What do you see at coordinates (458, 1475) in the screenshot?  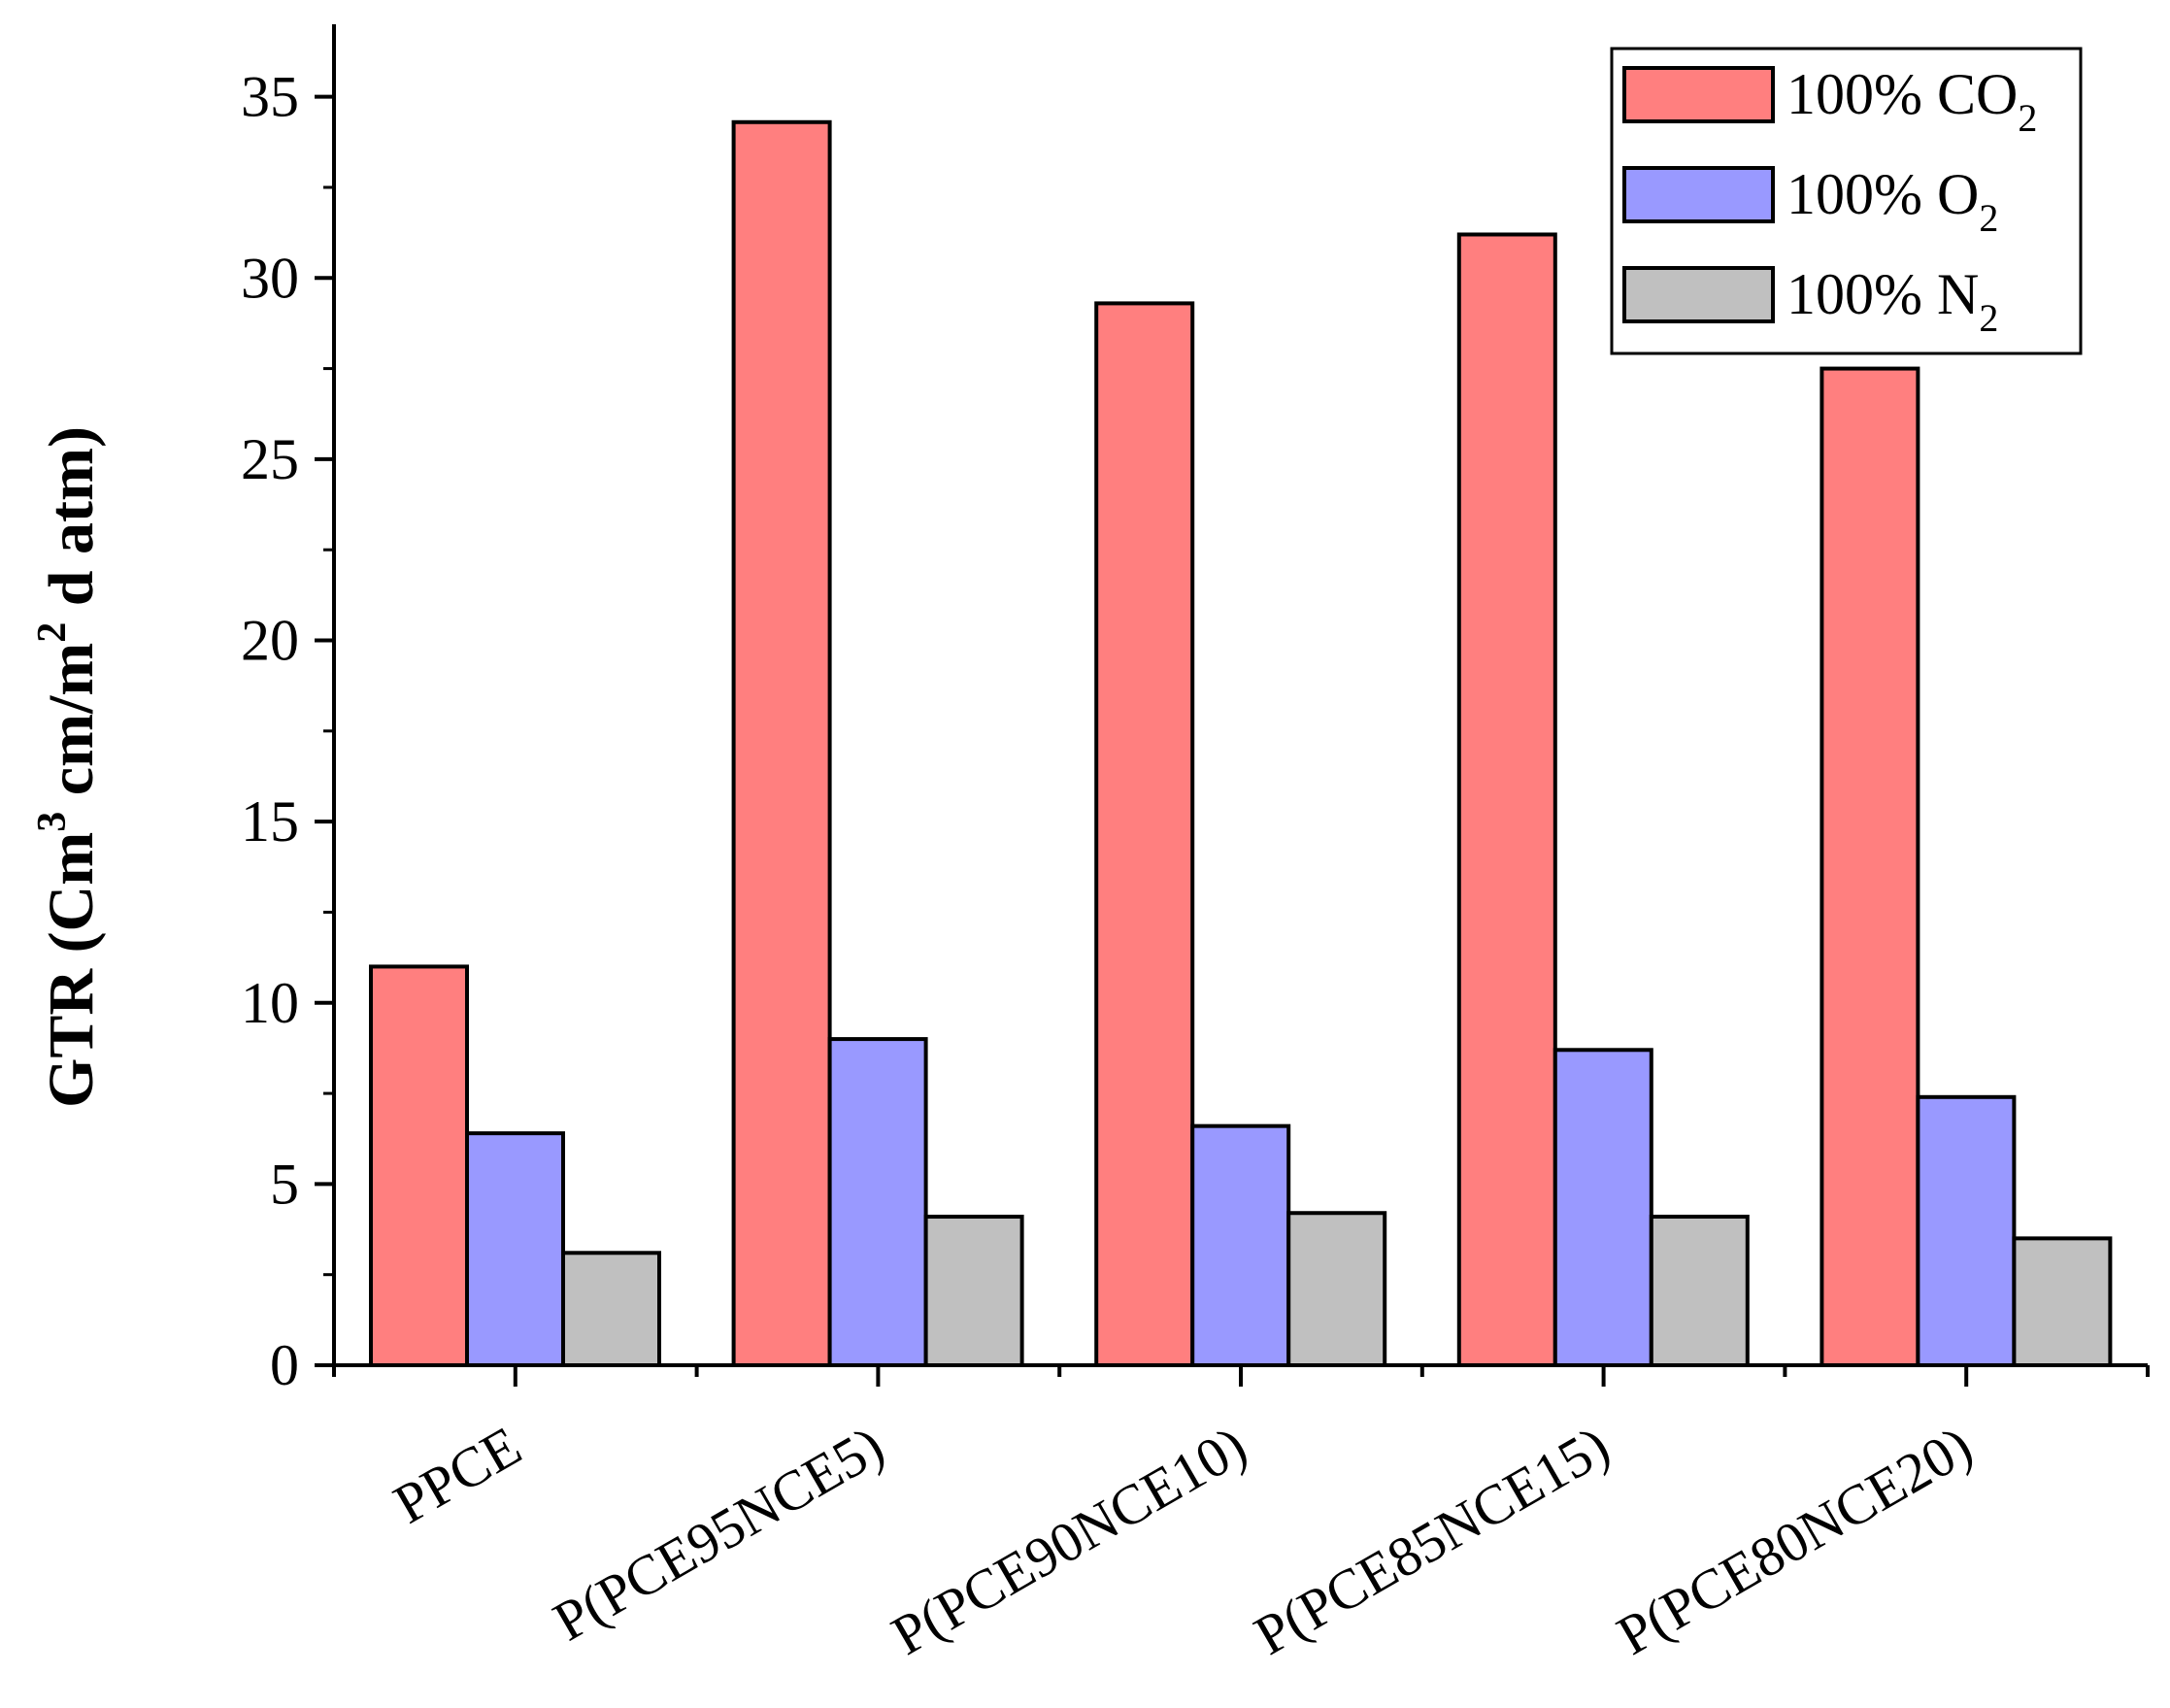 I see `category-label-1: PPCE` at bounding box center [458, 1475].